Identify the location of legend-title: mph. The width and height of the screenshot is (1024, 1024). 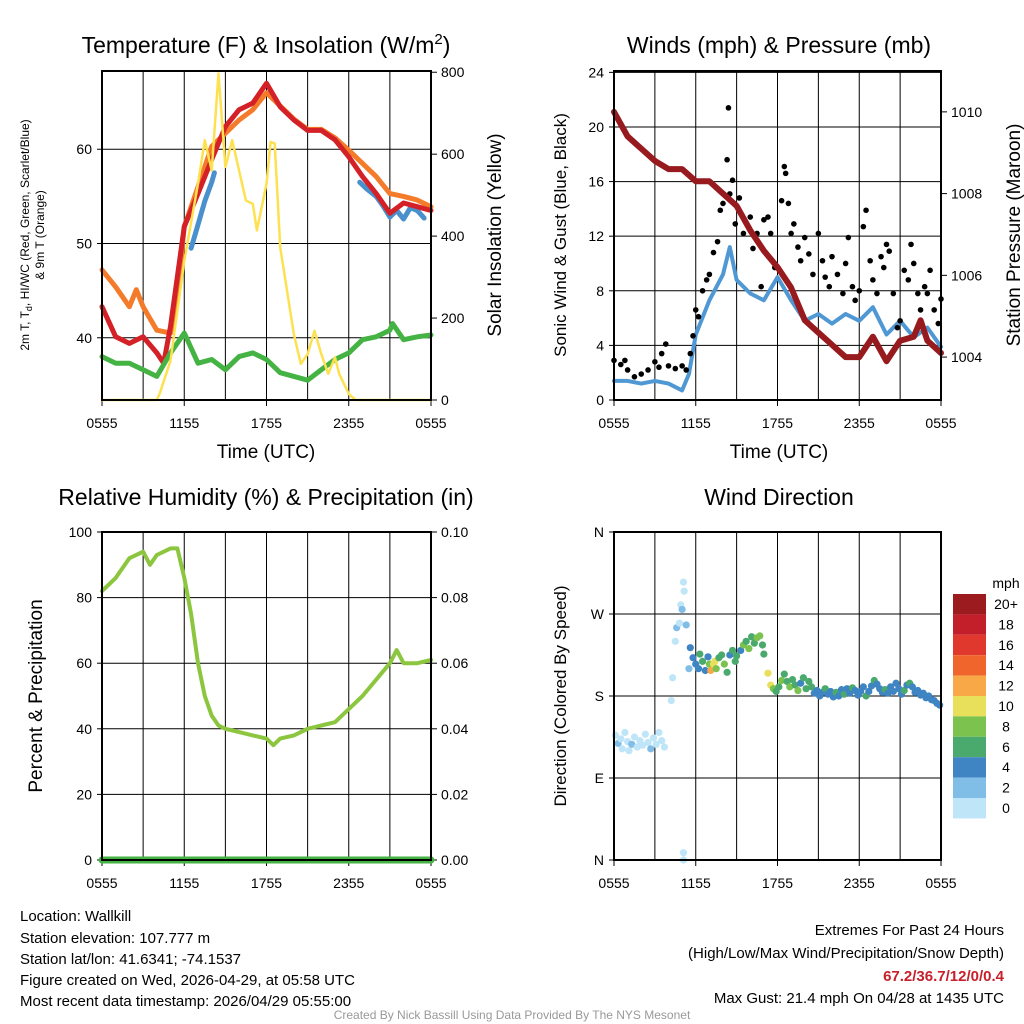
(1005, 583).